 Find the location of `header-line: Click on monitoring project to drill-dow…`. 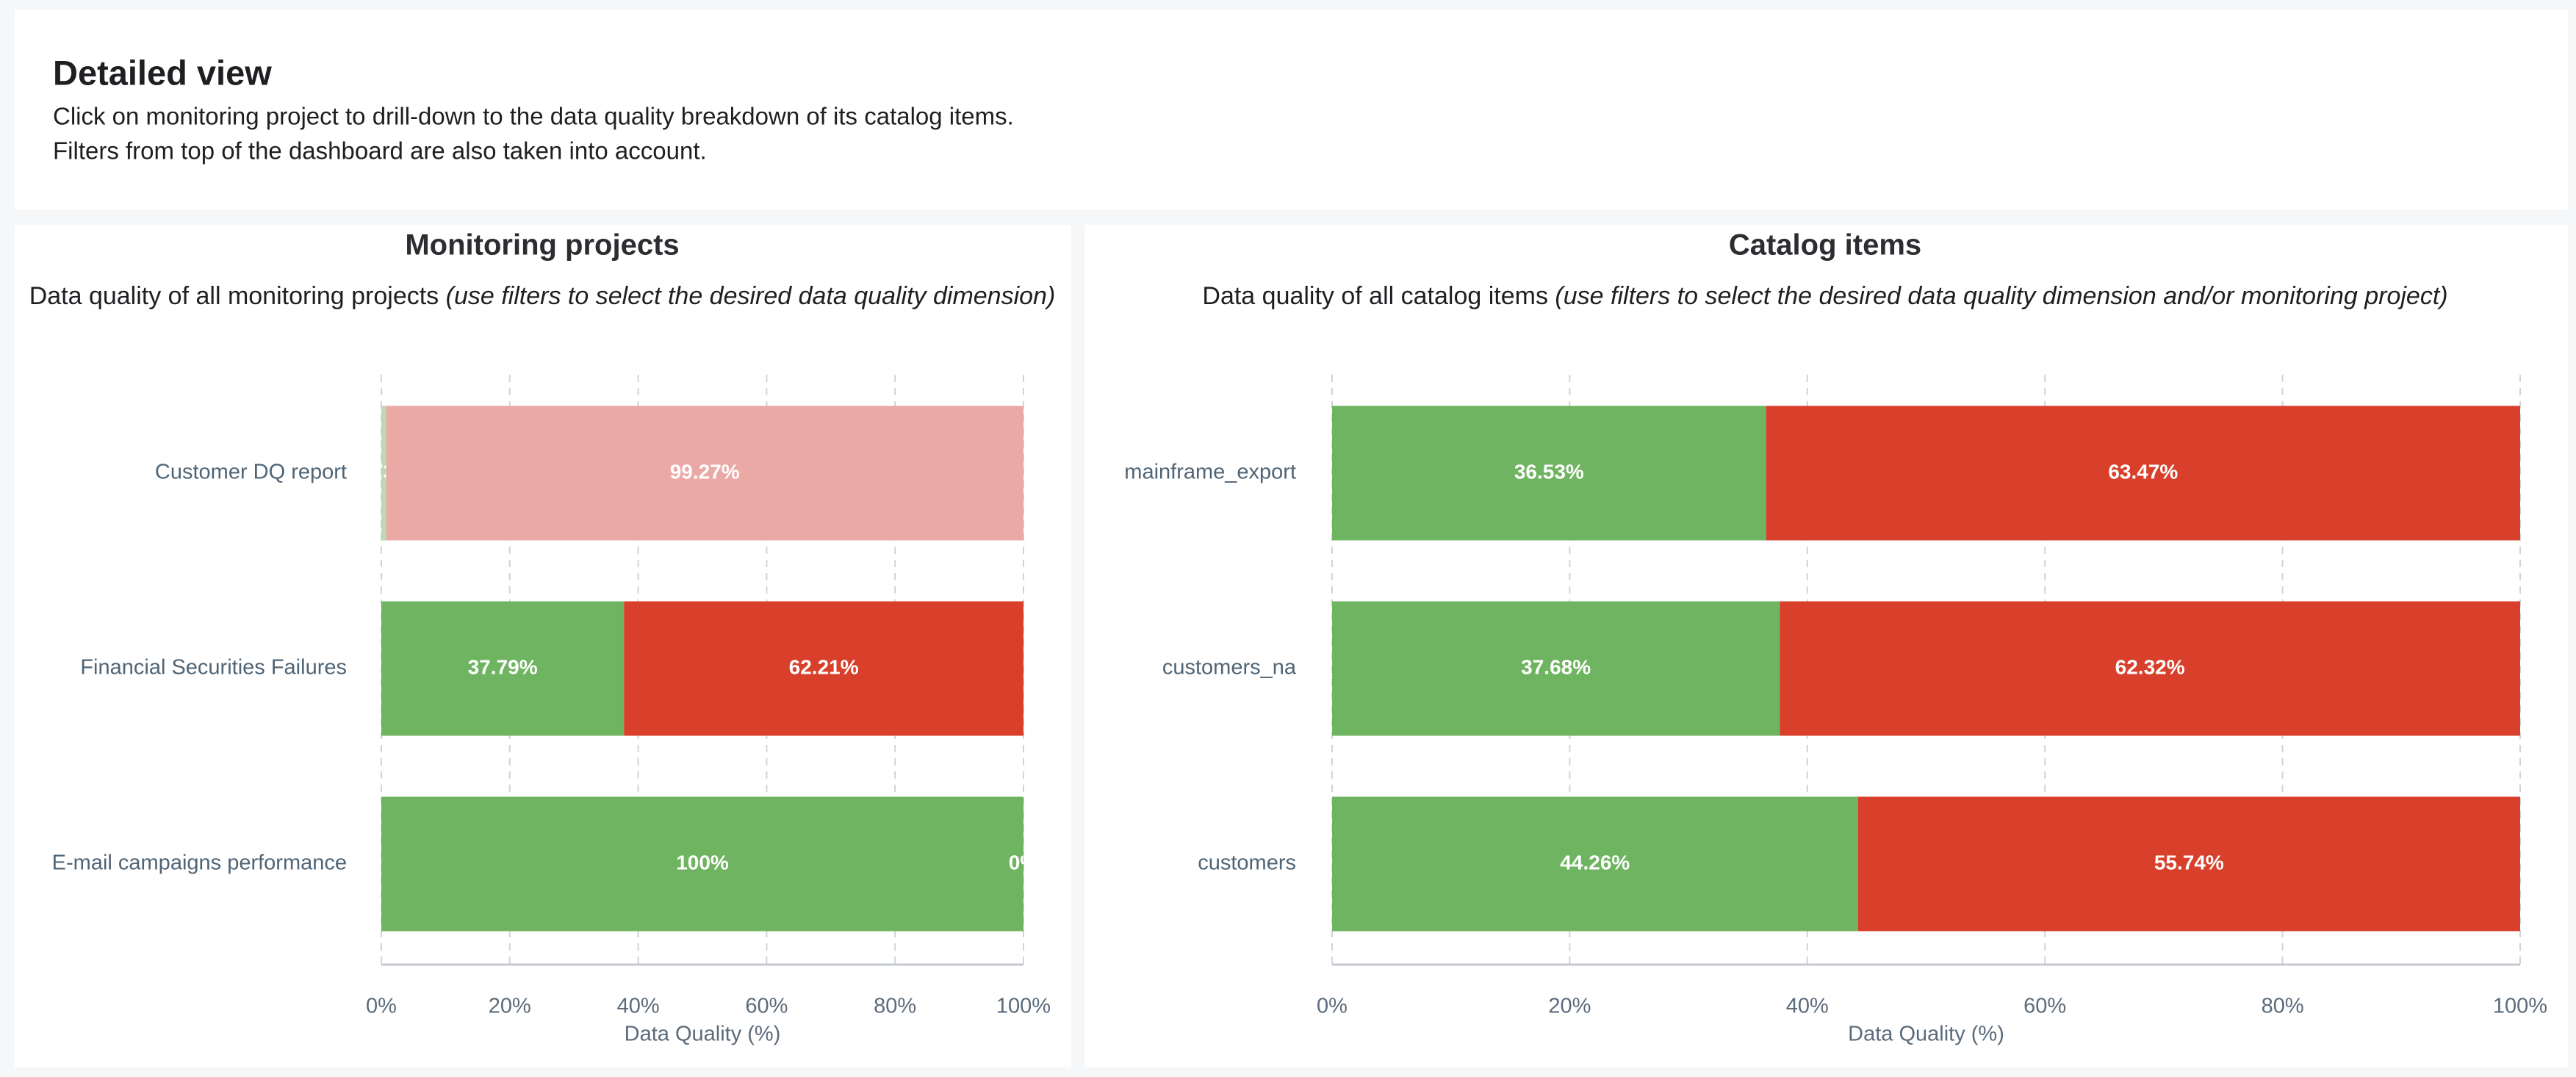

header-line: Click on monitoring project to drill-dow… is located at coordinates (533, 116).